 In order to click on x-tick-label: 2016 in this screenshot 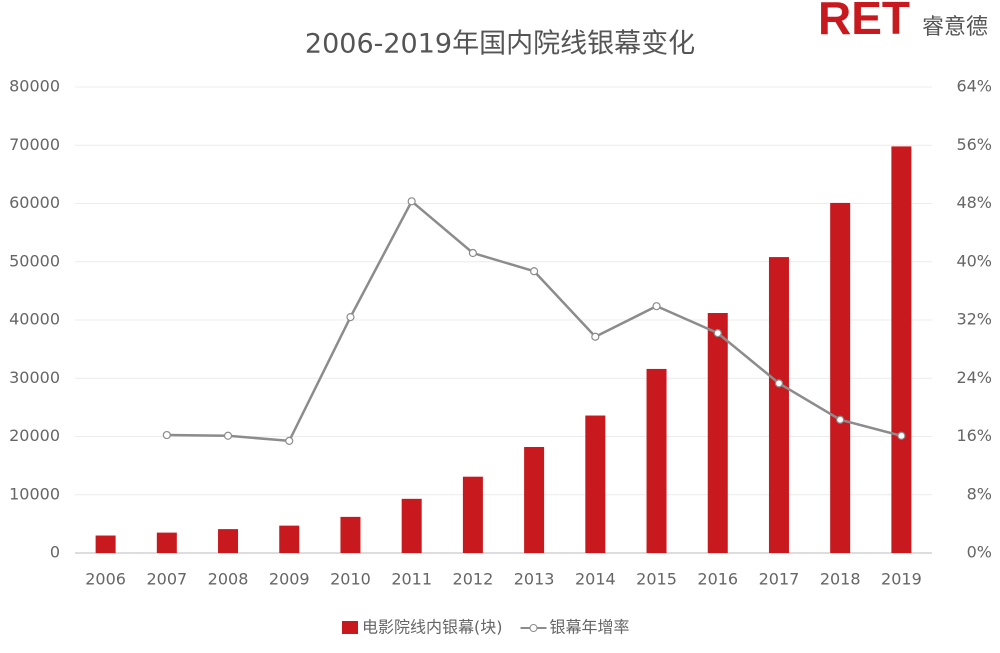, I will do `click(717, 579)`.